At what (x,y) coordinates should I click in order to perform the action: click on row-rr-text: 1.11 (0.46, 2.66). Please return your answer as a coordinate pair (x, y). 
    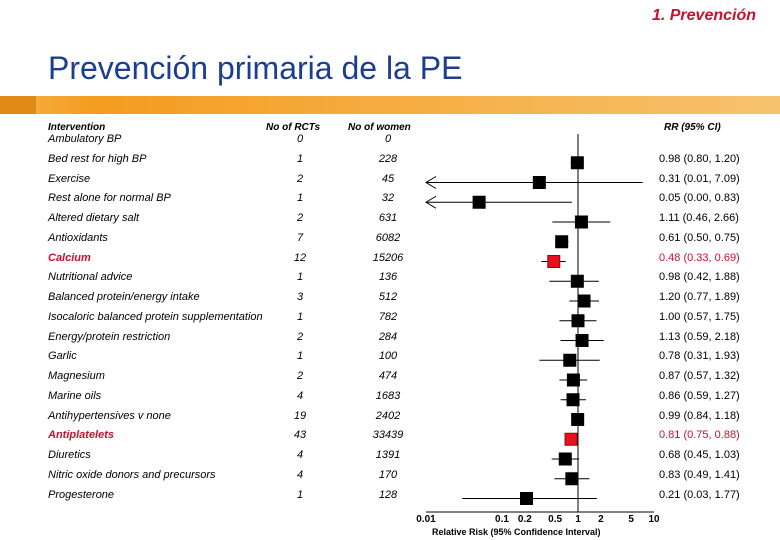
    Looking at the image, I should click on (699, 218).